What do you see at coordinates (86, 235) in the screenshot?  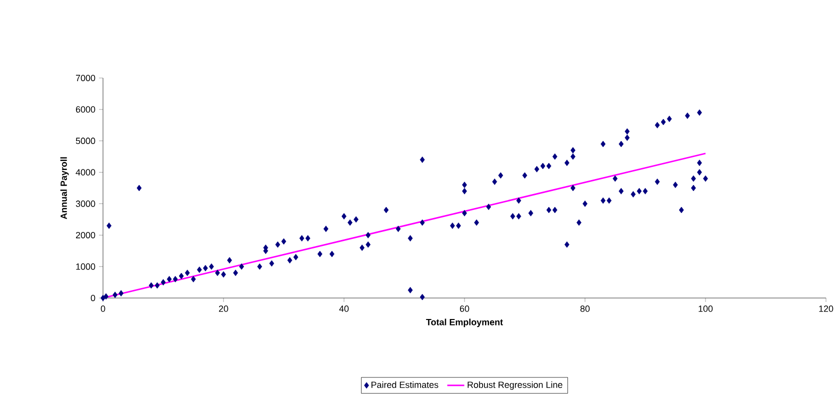 I see `y-tick-label: 2000` at bounding box center [86, 235].